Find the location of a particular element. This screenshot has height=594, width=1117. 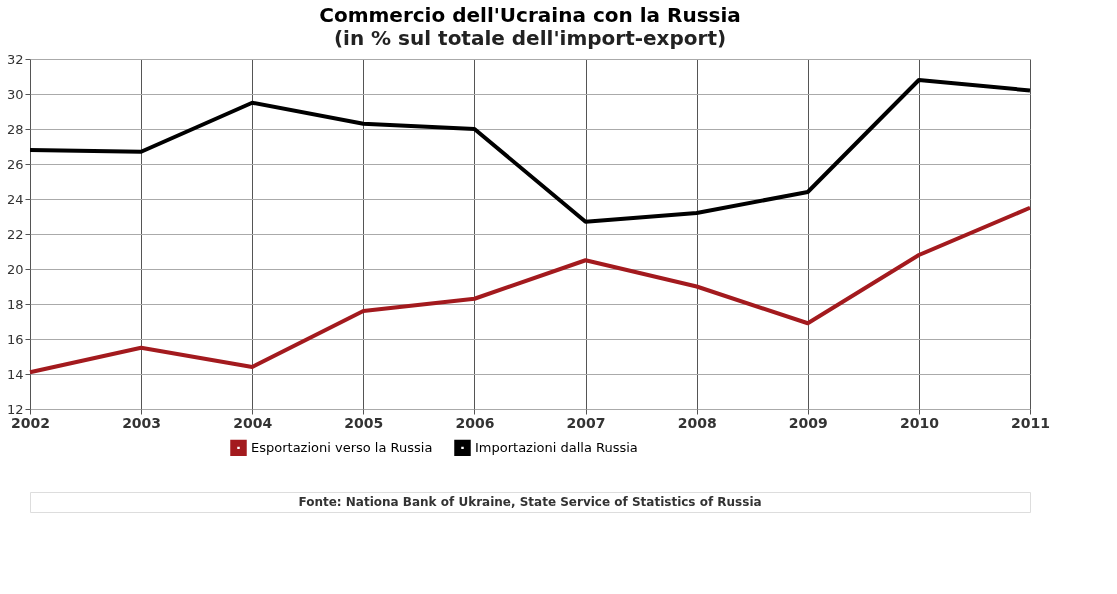

x-tick-label: 2010 is located at coordinates (919, 422).